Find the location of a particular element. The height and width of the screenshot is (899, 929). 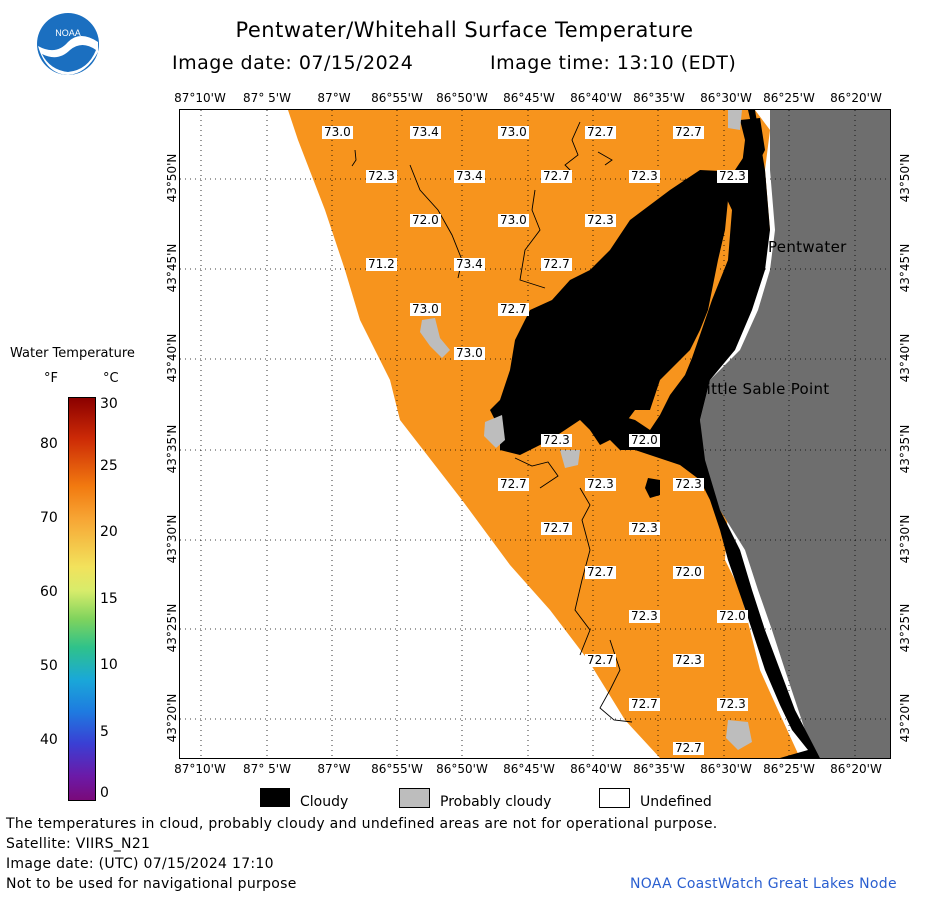

land-area is located at coordinates (795, 434).